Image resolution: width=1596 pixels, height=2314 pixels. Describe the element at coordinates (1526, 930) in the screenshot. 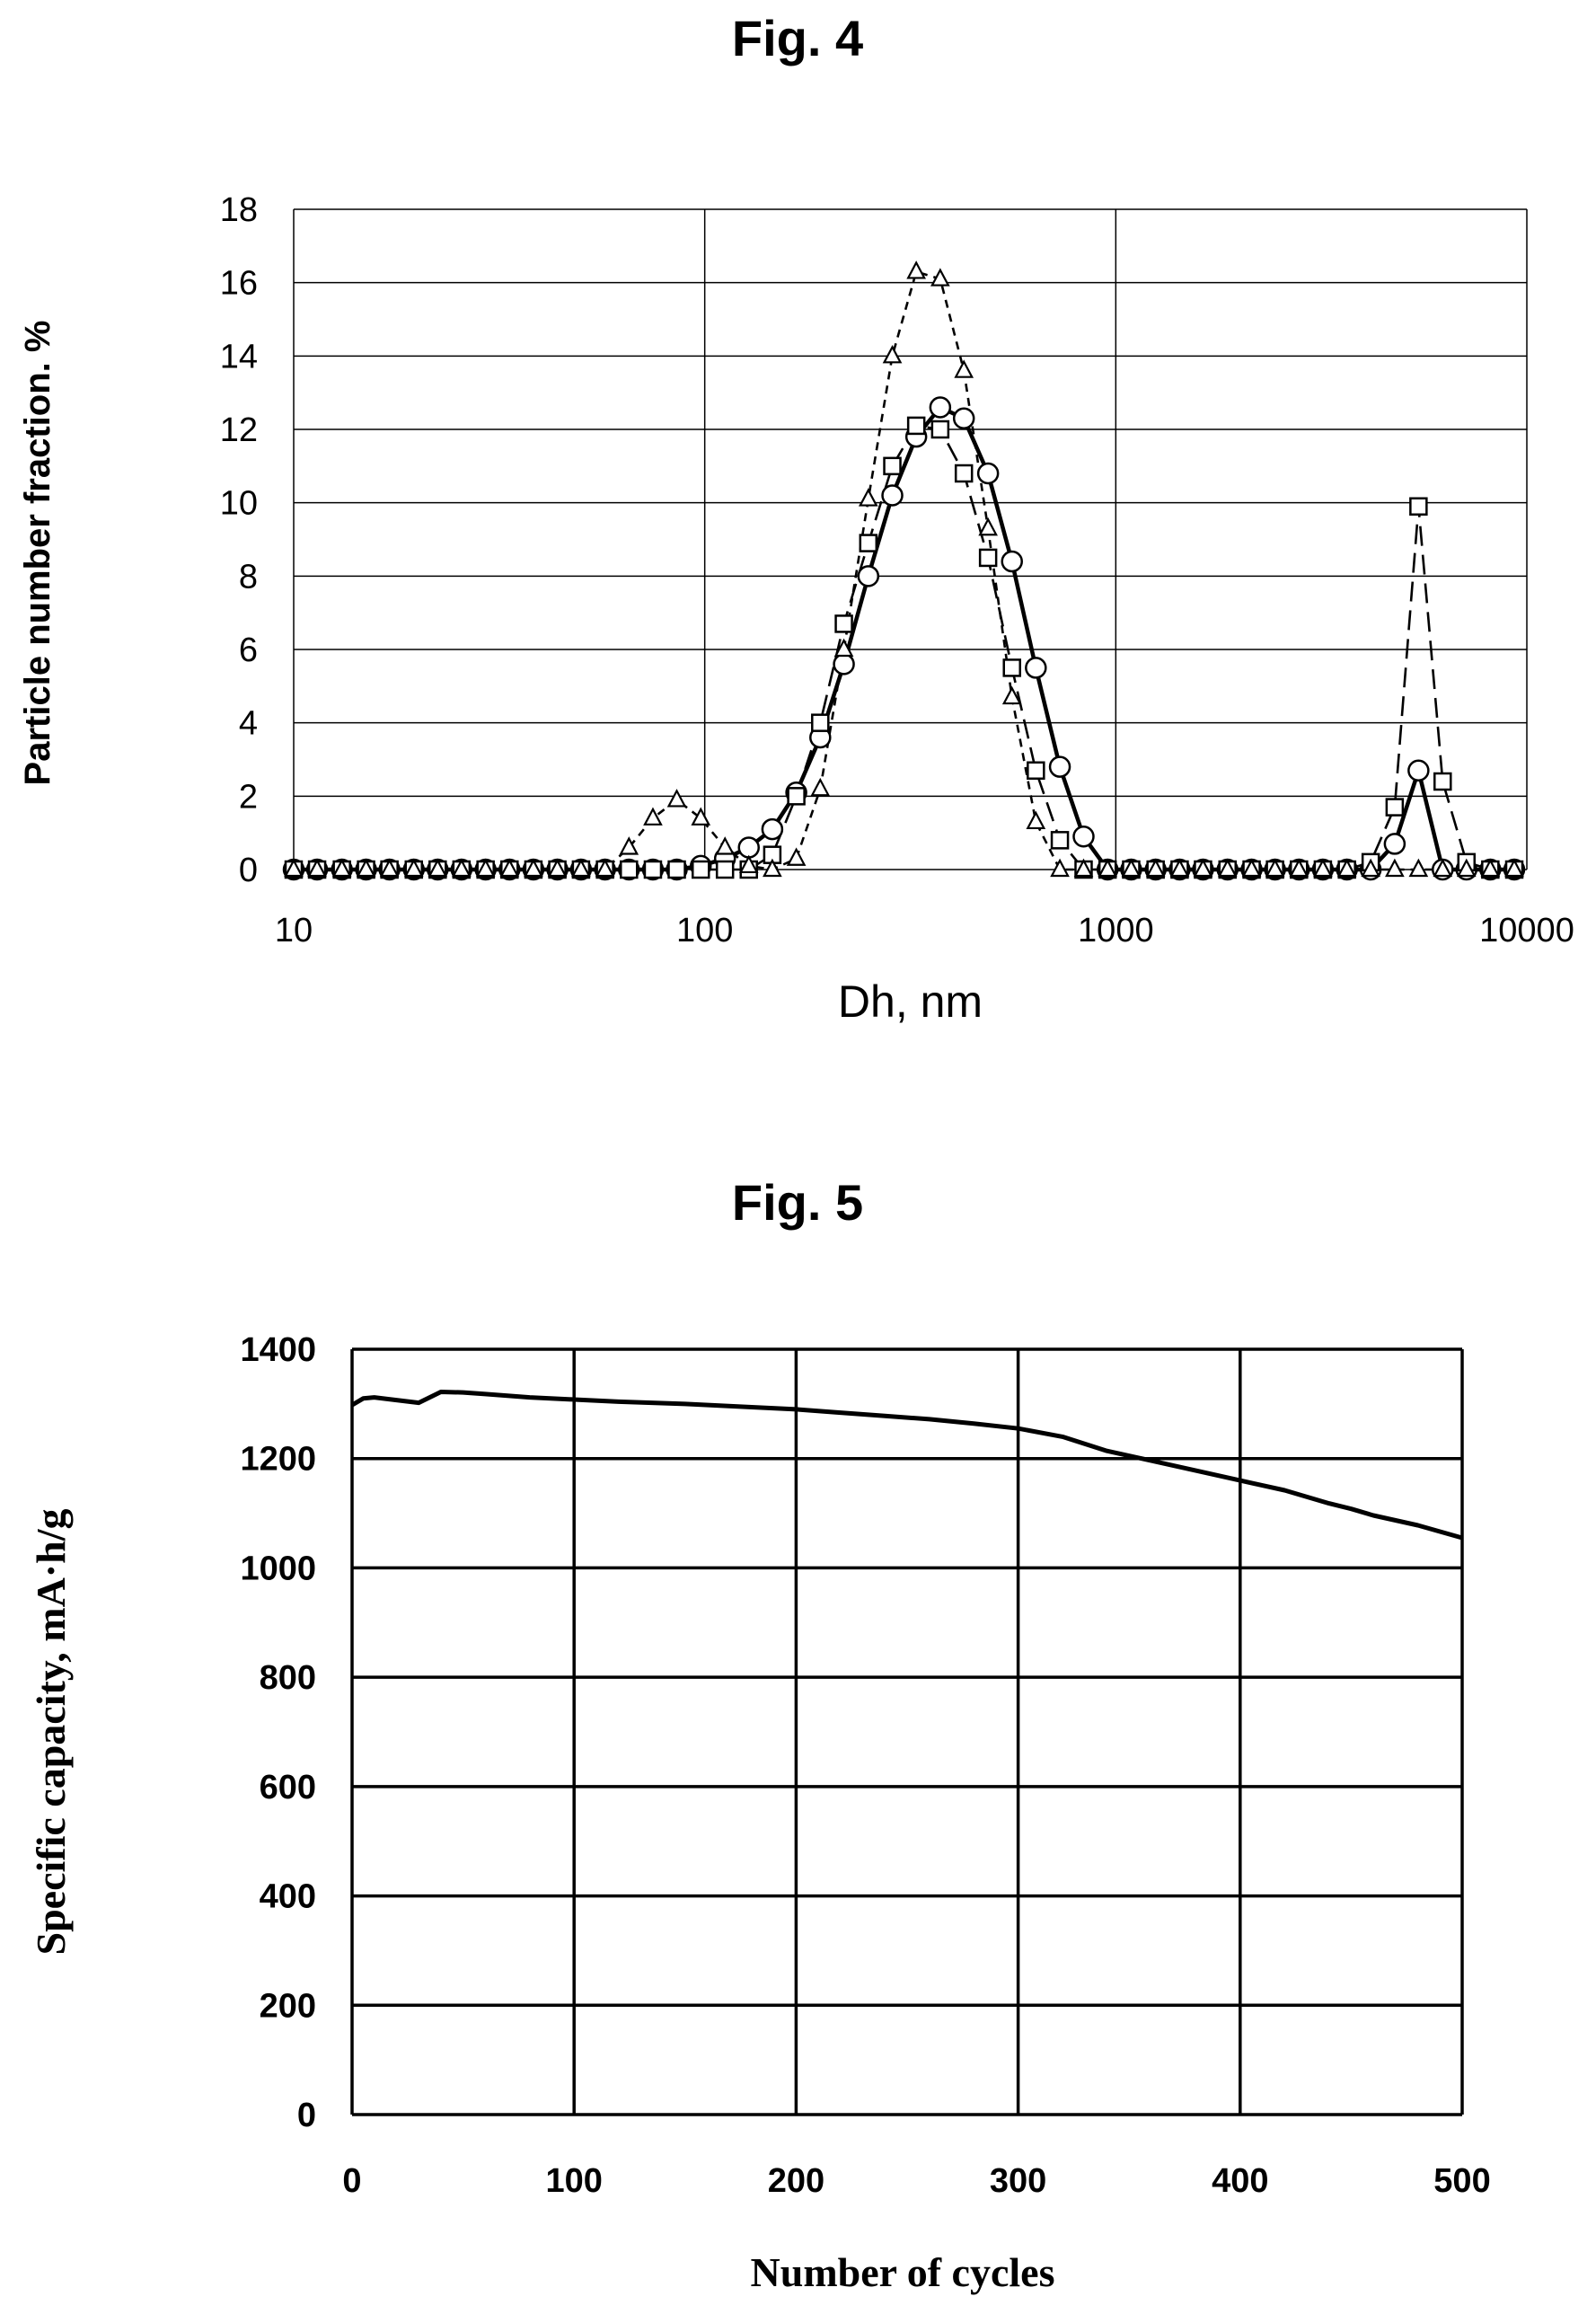

I see `fig4-xtick-label: 10000` at that location.